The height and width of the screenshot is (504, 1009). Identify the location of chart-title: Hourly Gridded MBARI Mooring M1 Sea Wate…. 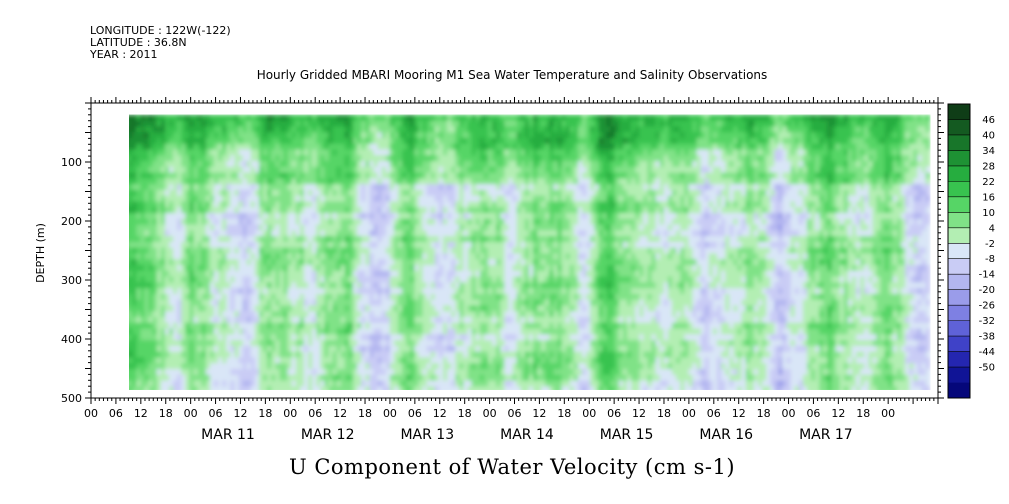
(512, 75).